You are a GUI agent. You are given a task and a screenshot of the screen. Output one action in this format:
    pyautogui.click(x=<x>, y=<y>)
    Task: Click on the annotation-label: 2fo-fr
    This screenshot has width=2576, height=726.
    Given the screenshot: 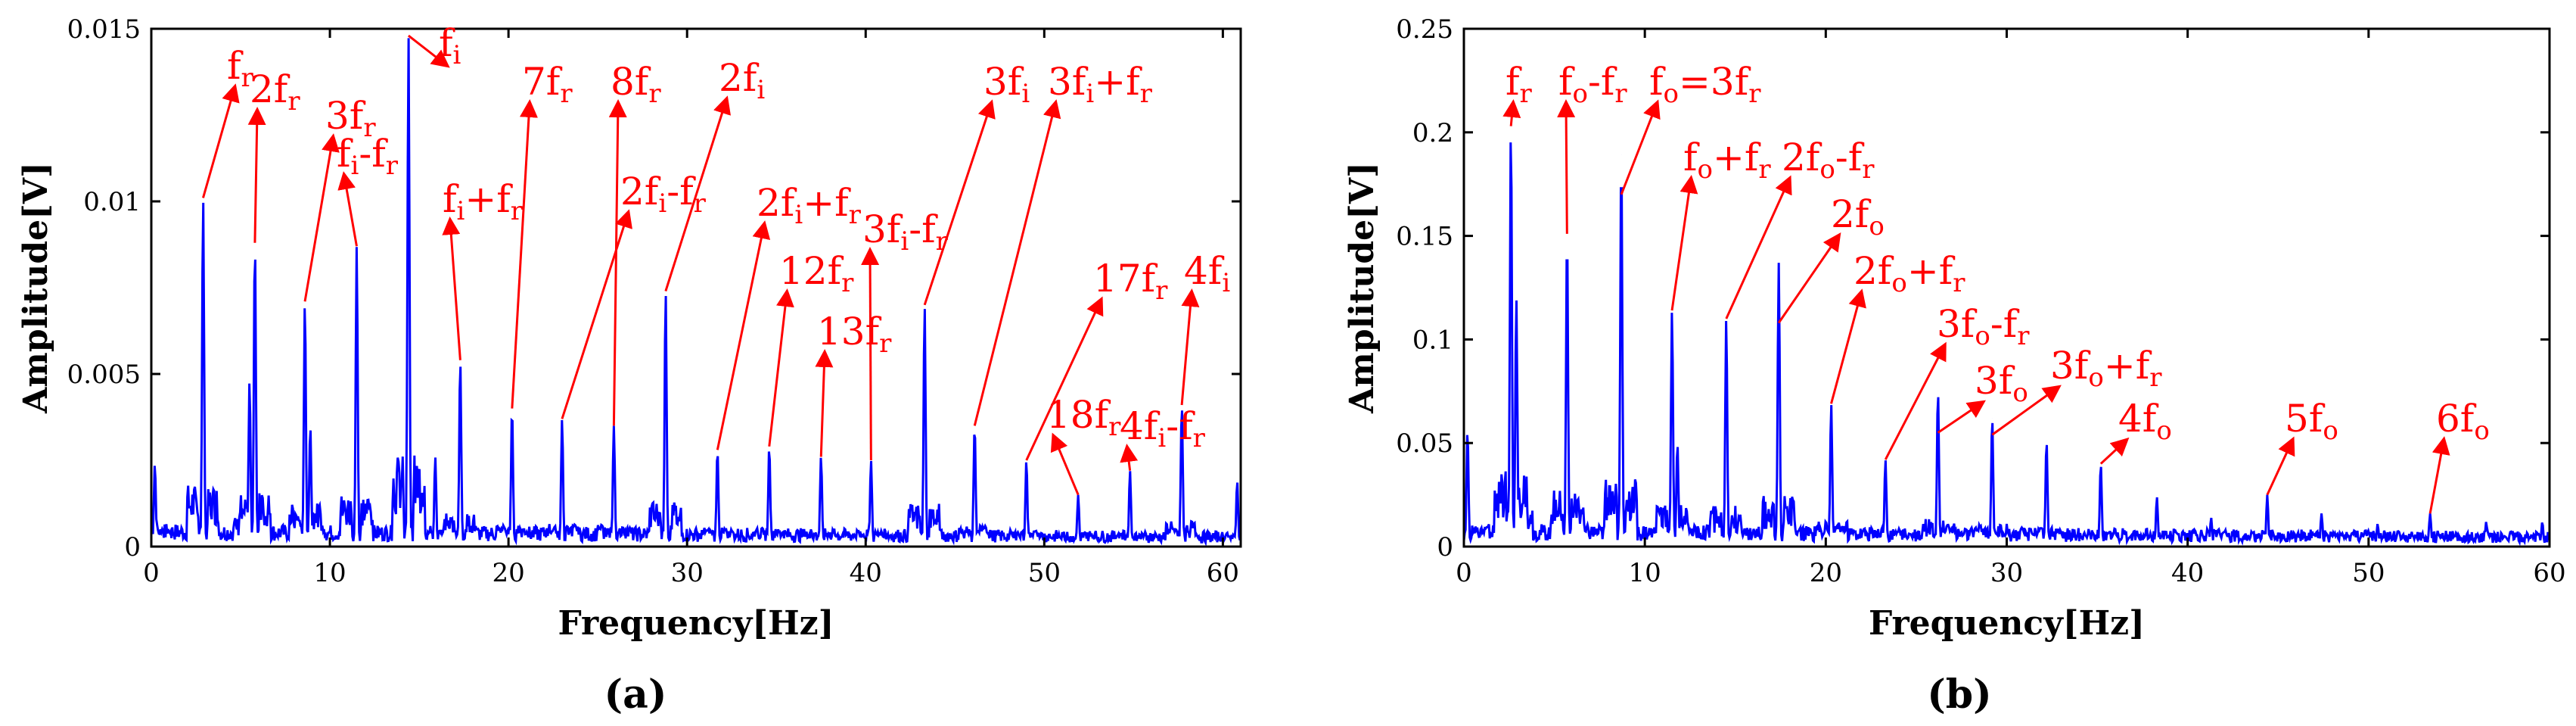 What is the action you would take?
    pyautogui.click(x=1828, y=160)
    